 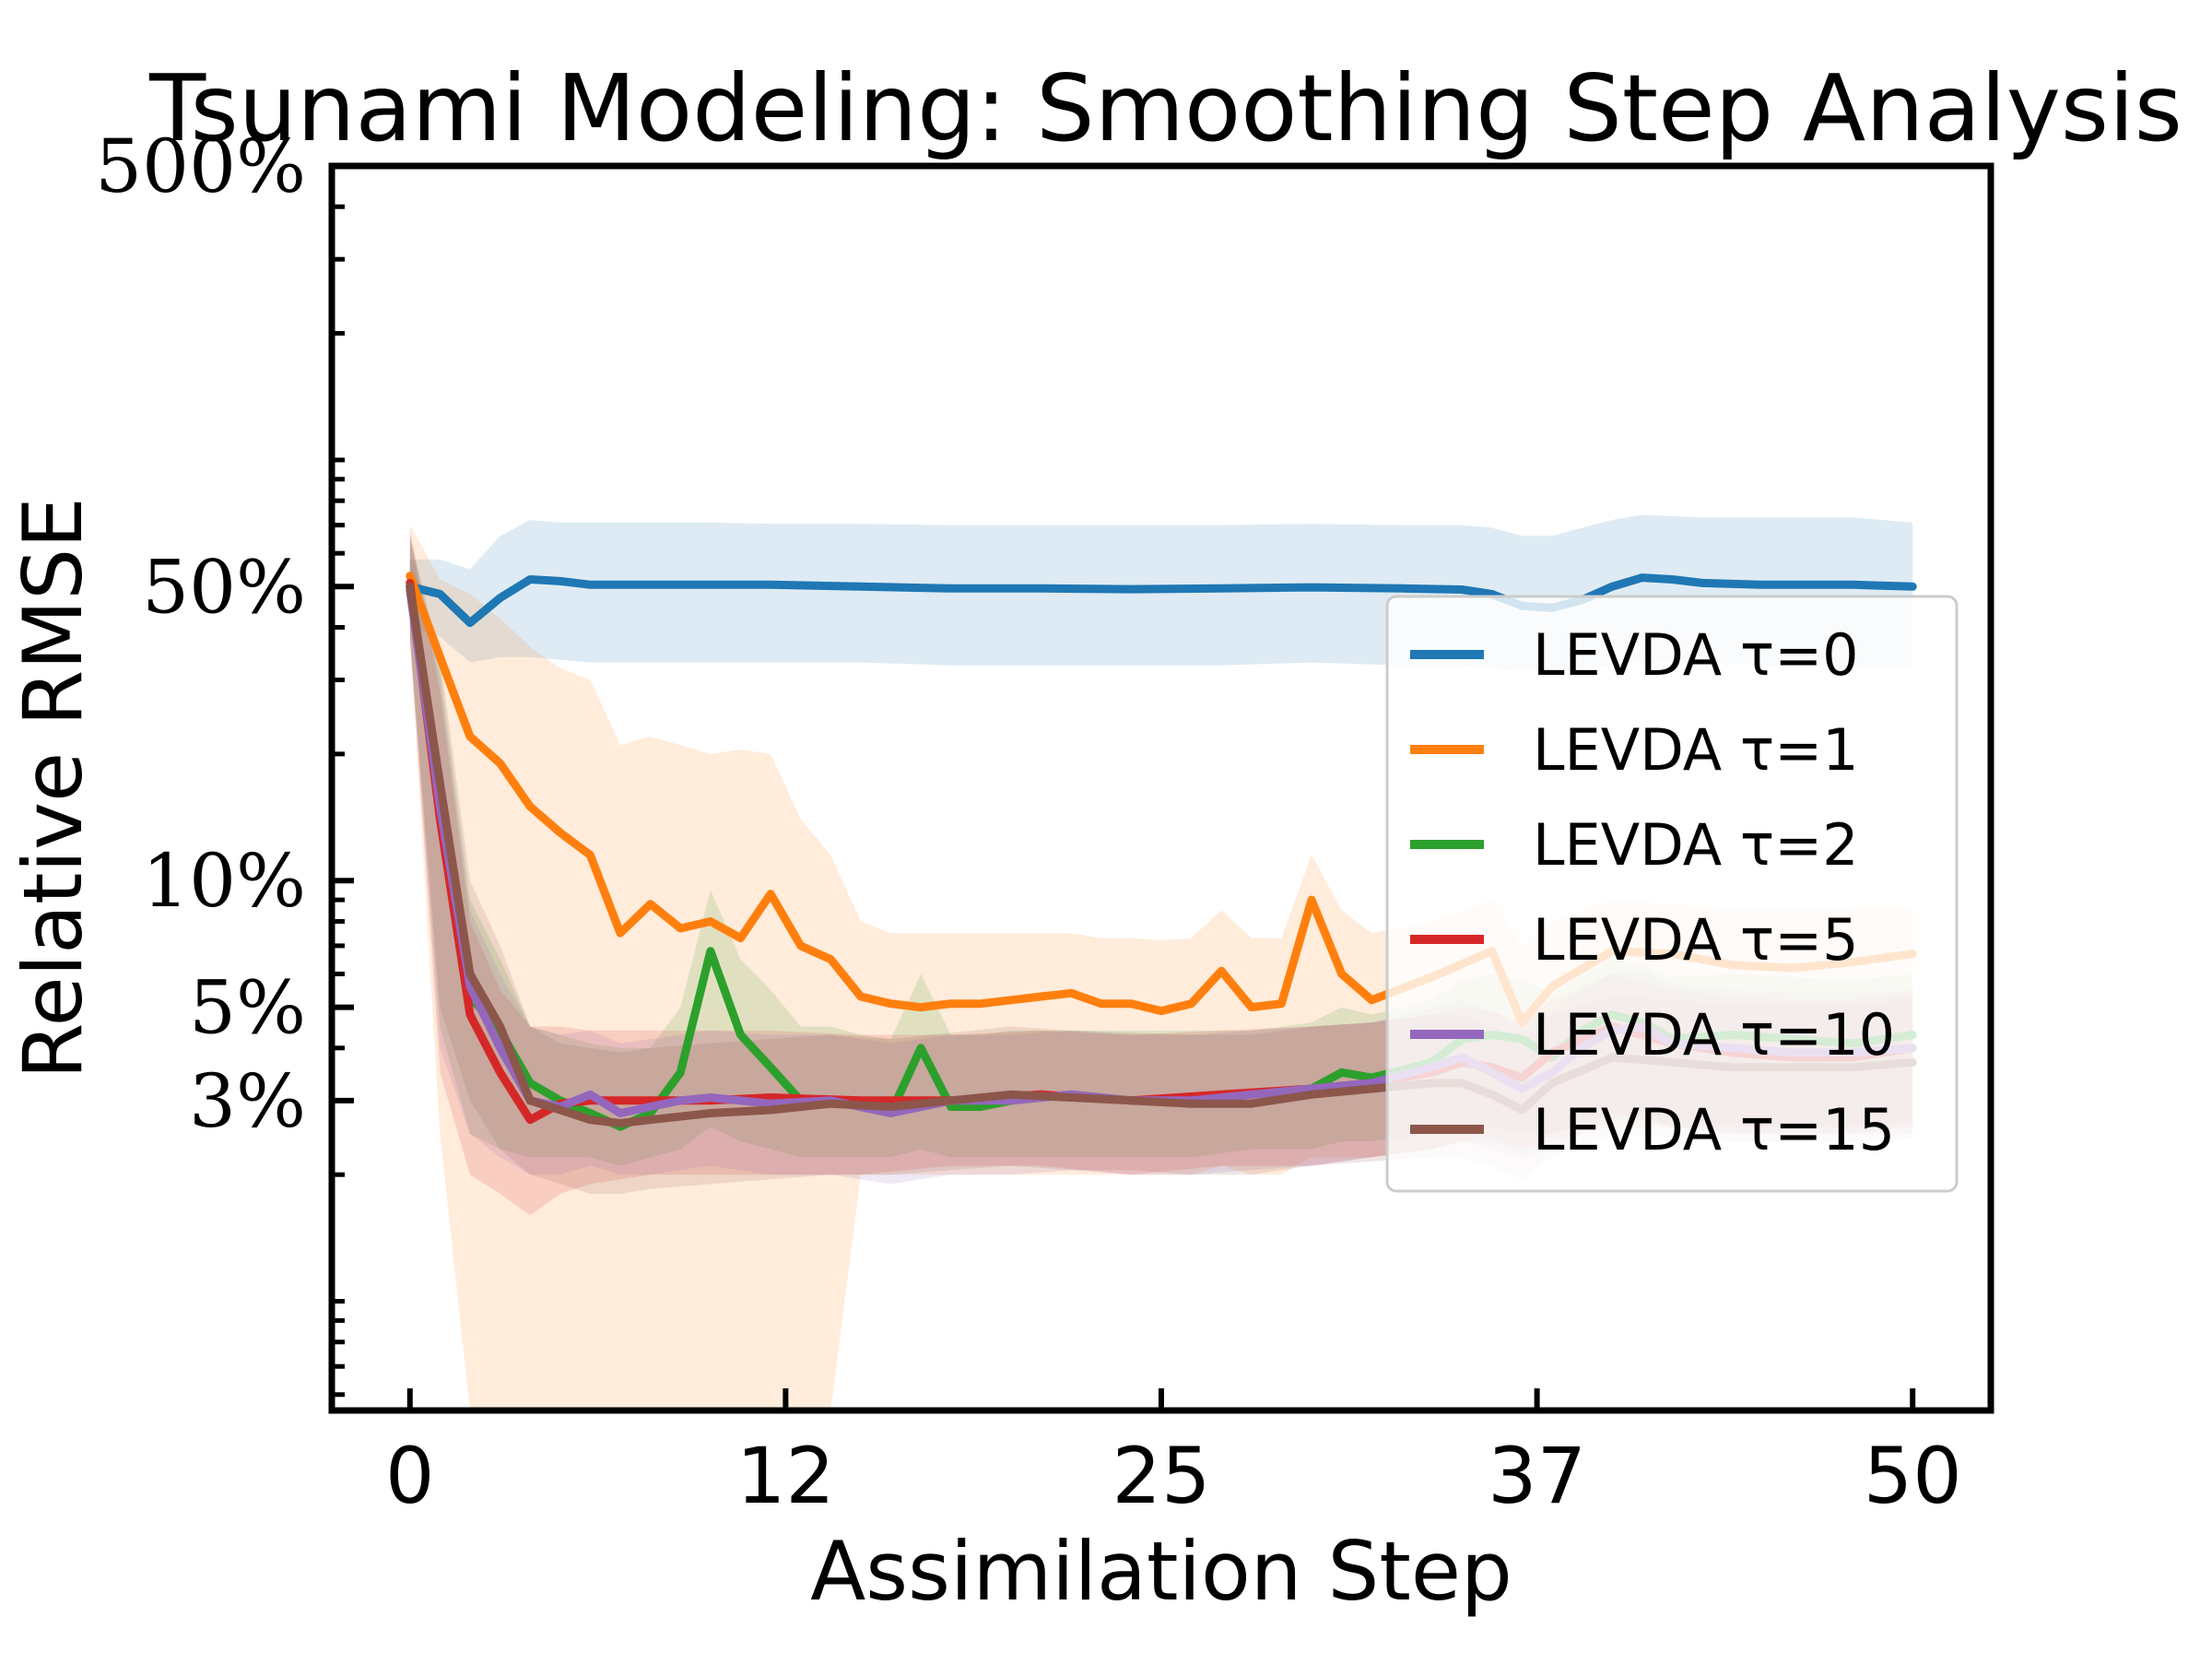 What do you see at coordinates (1696, 940) in the screenshot?
I see `legend-label-3: LEVDA τ=5` at bounding box center [1696, 940].